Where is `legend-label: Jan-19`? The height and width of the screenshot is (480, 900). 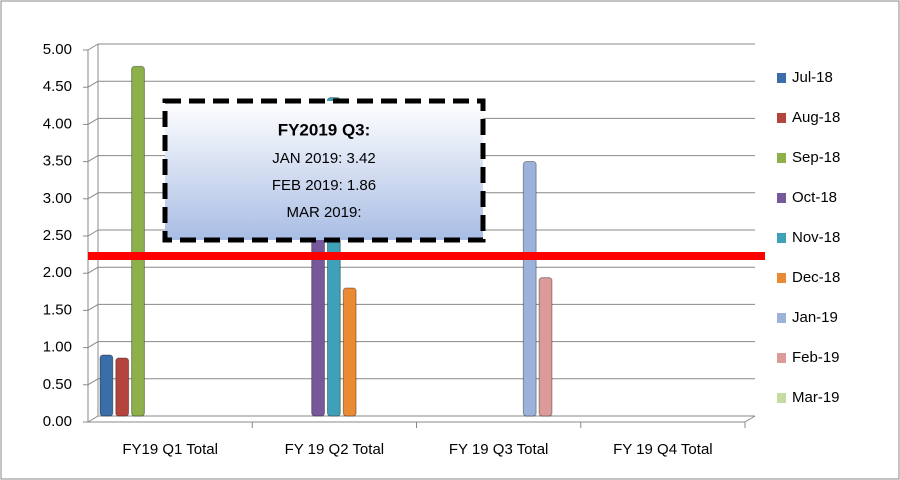
legend-label: Jan-19 is located at coordinates (815, 317).